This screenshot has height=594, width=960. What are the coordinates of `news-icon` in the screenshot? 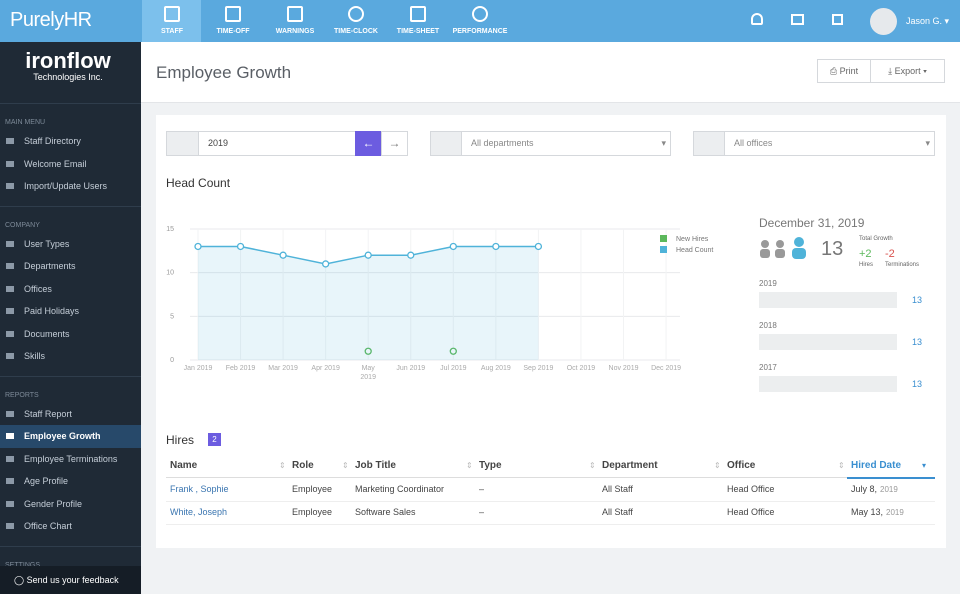 It's located at (797, 19).